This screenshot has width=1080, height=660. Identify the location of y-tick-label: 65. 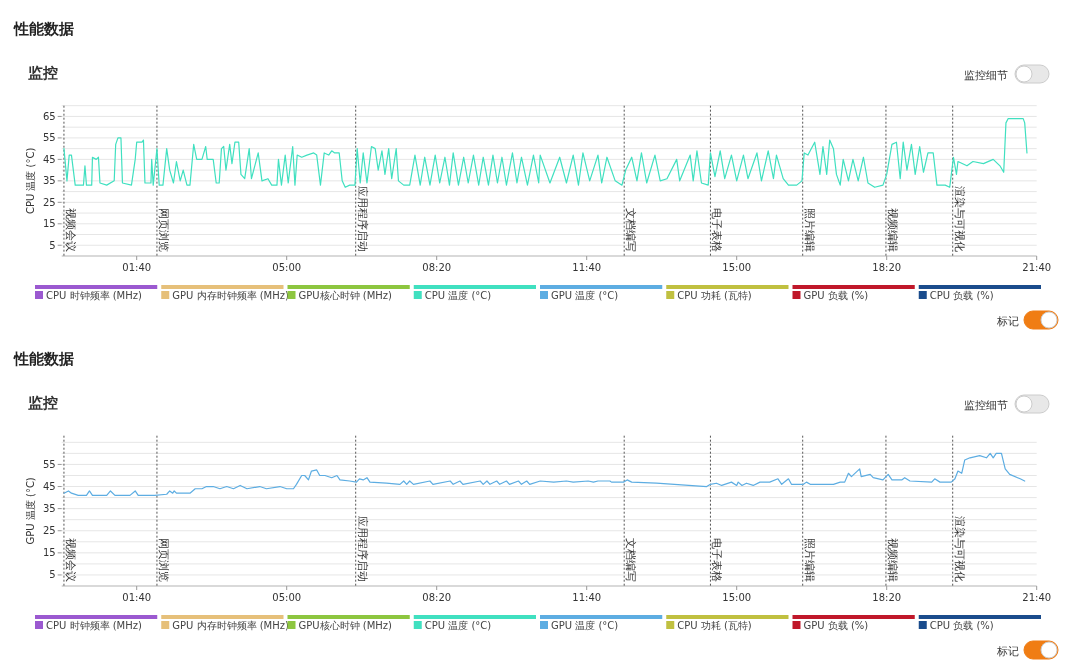
(49, 116).